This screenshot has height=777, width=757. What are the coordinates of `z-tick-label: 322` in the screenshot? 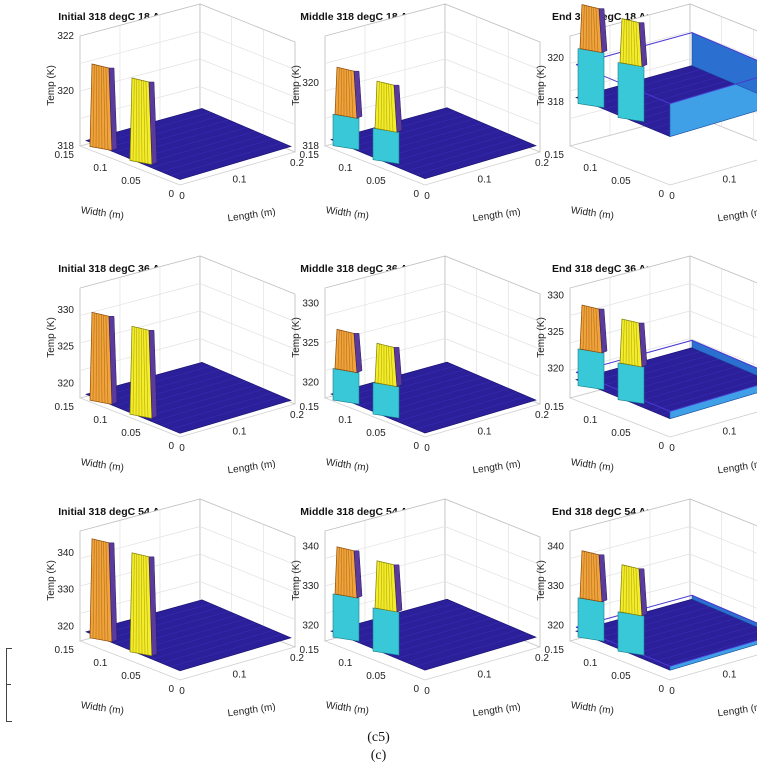 It's located at (65, 36).